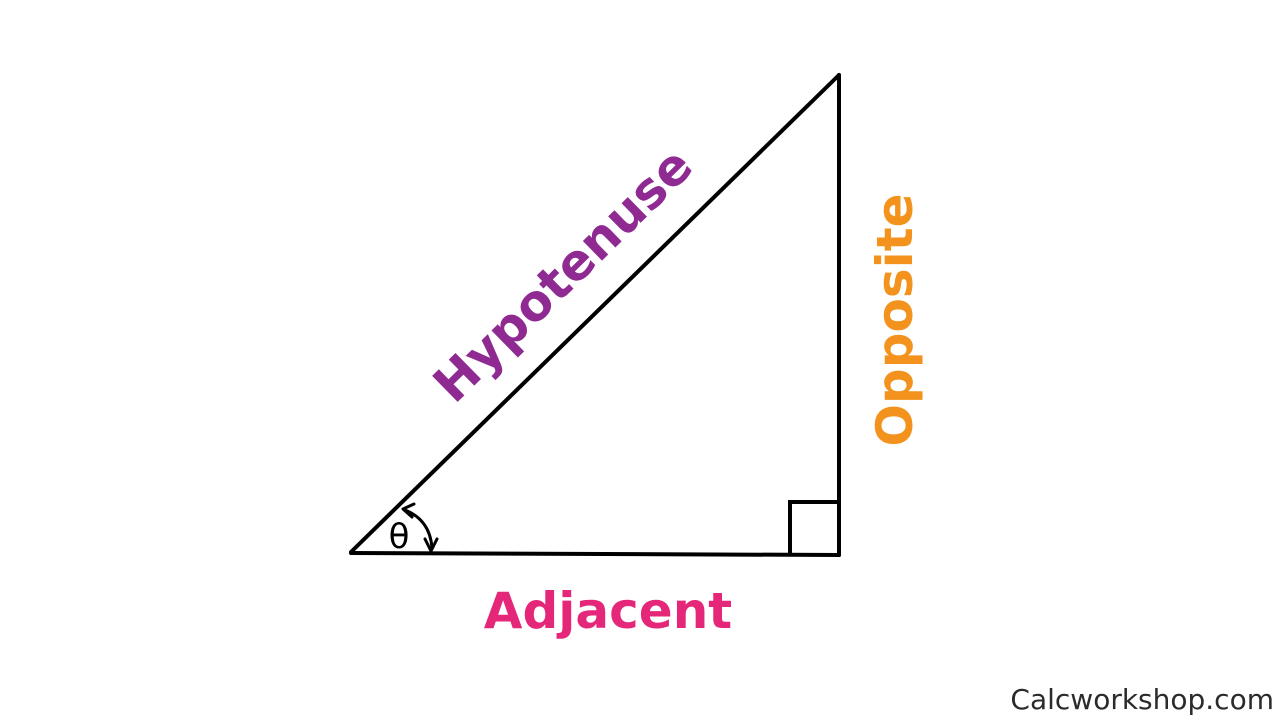 The width and height of the screenshot is (1280, 720). I want to click on hypotenuse-label: Hypotenuse, so click(563, 274).